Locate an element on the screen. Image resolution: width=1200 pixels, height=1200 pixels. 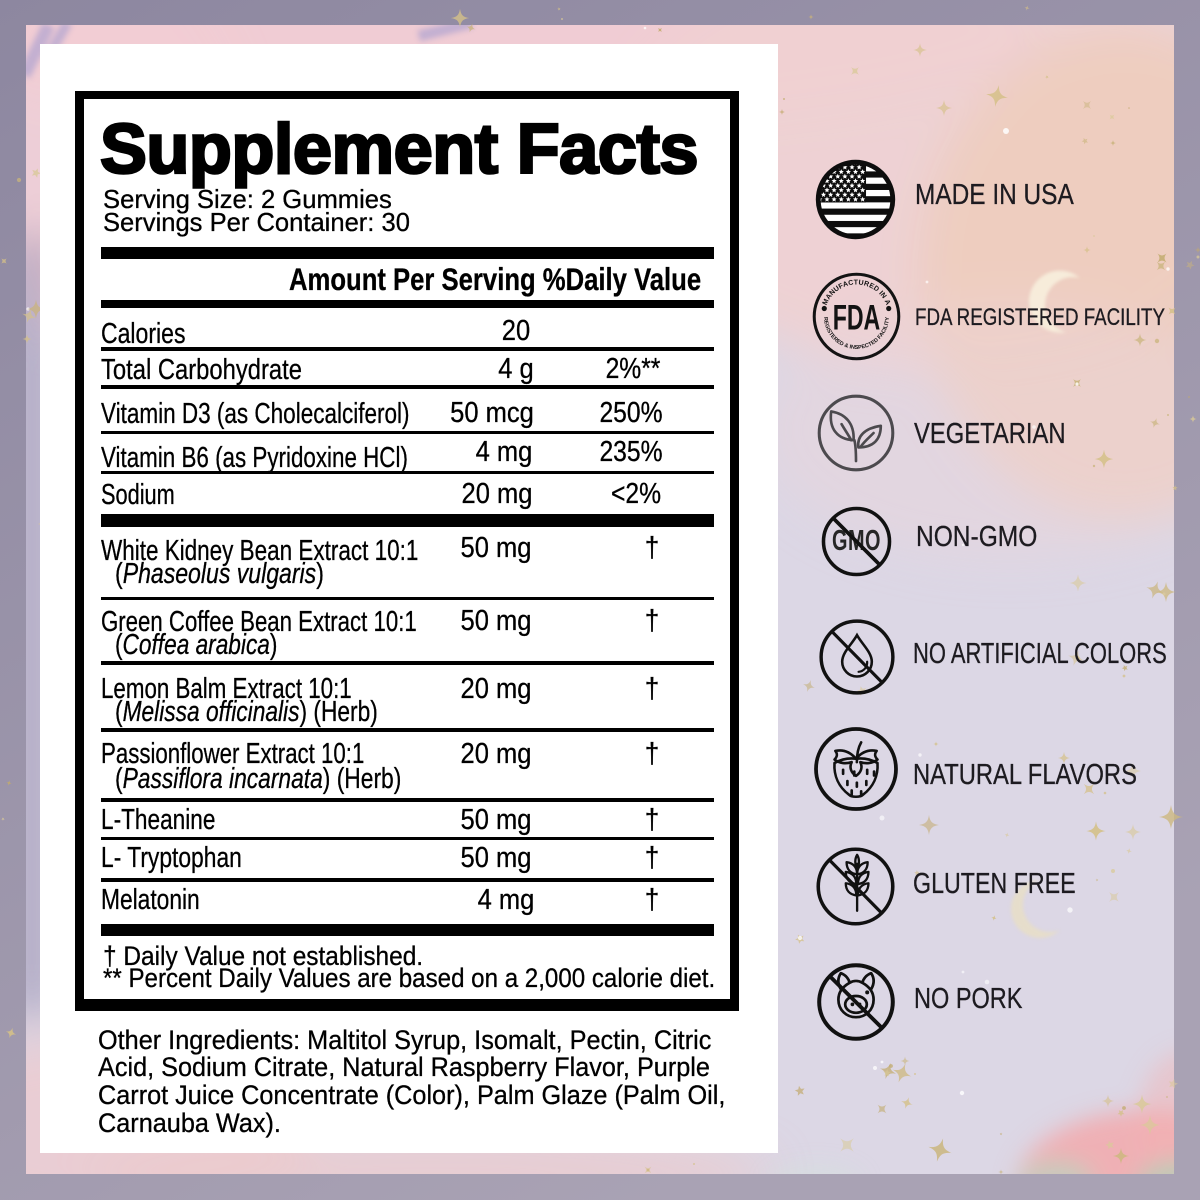
svg-text: FDA is located at coordinates (857, 318).